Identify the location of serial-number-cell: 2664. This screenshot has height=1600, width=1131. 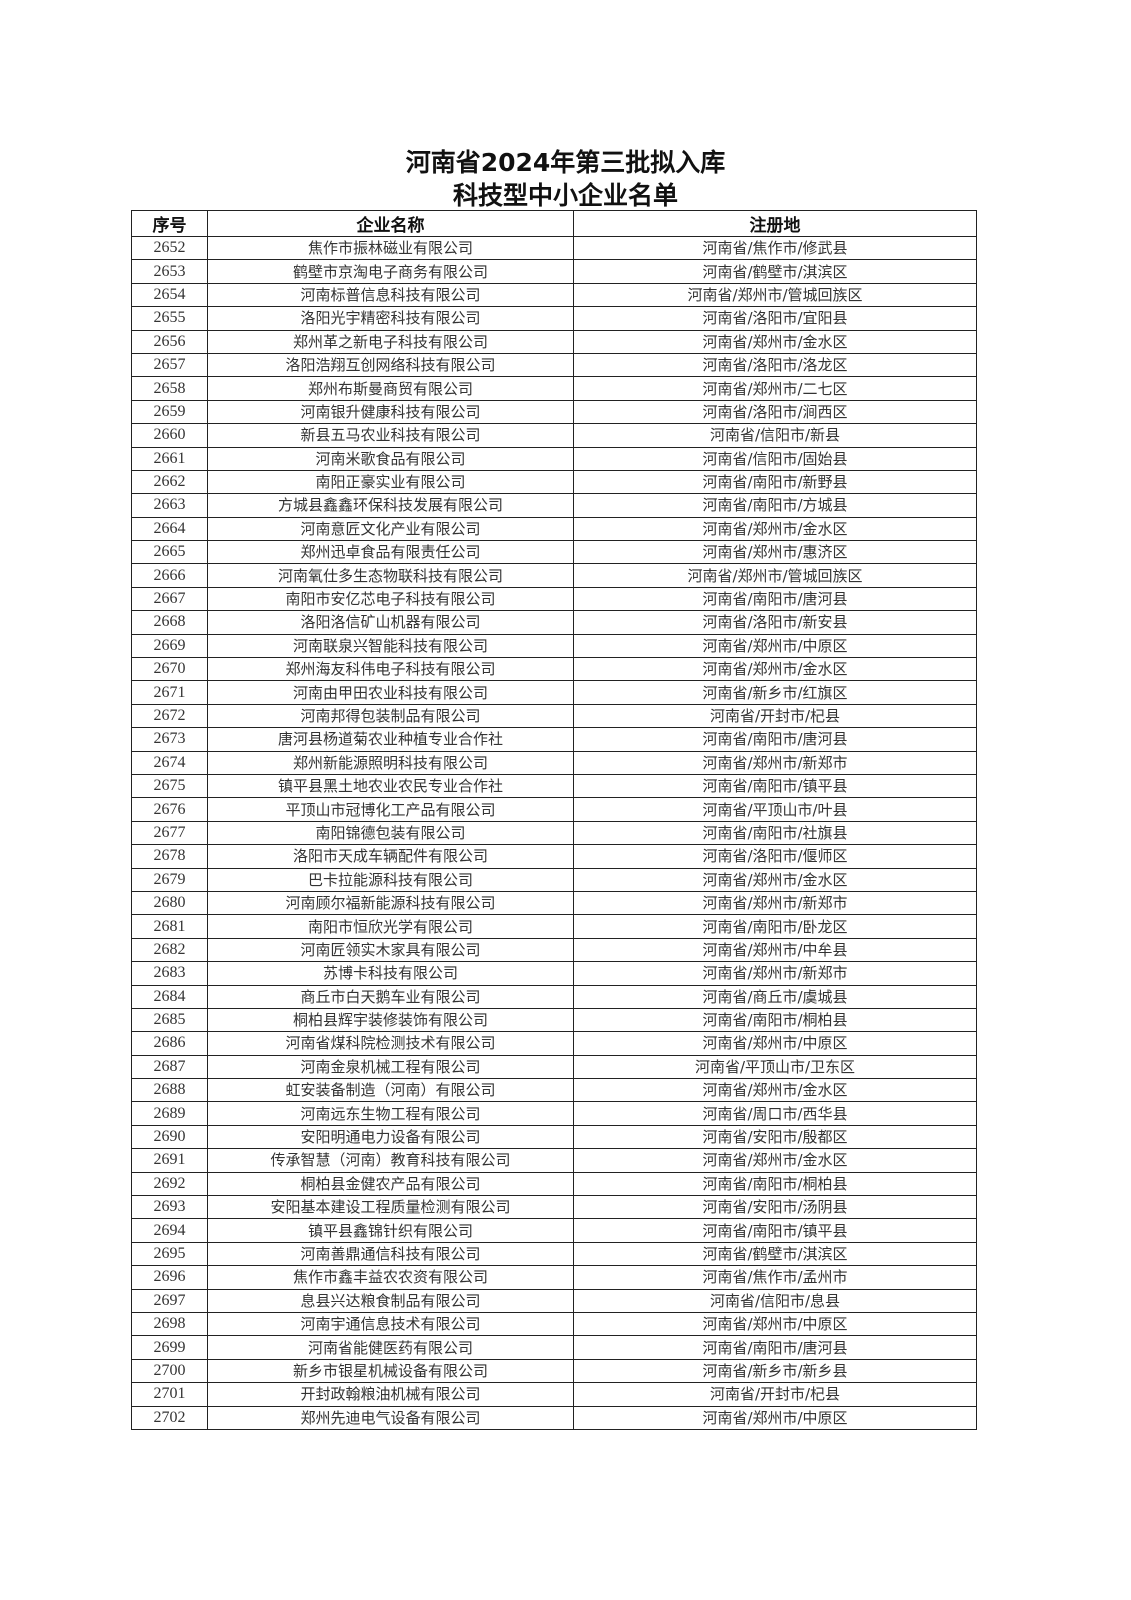
(169, 529).